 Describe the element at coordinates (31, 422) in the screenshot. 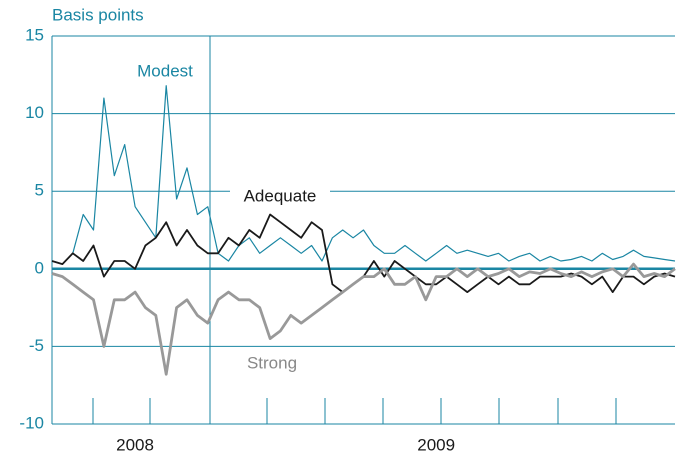

I see `y-tick-label: -10` at that location.